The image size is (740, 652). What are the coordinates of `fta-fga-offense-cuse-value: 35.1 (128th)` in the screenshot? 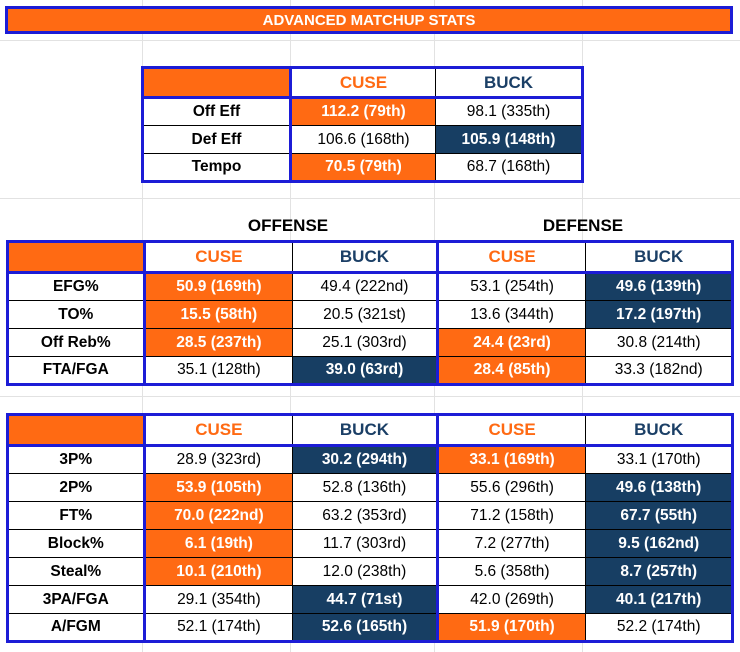 It's located at (218, 370).